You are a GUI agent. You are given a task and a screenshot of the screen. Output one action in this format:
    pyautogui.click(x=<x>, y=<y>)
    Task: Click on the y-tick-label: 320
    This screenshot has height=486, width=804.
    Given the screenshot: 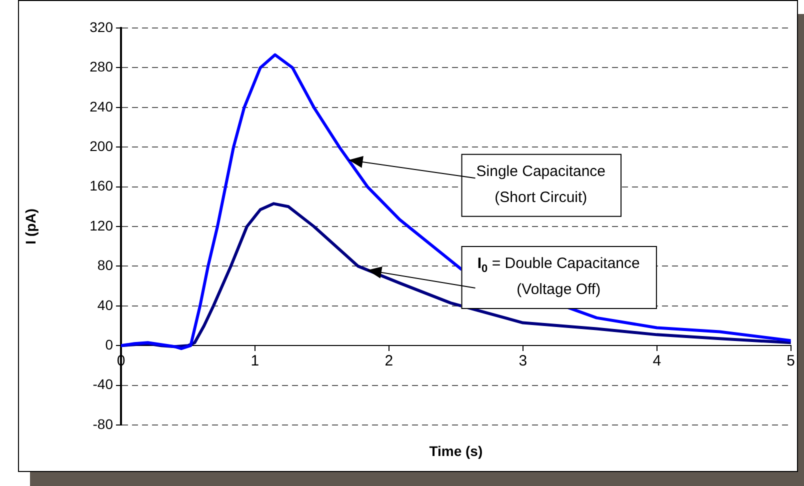 What is the action you would take?
    pyautogui.click(x=102, y=26)
    